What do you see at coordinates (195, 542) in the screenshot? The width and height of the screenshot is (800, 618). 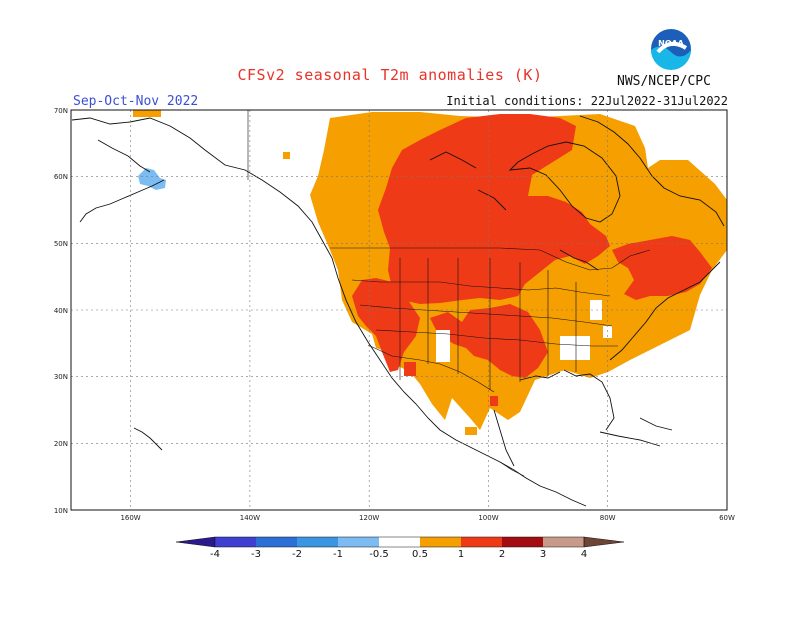 I see `colorbar-min-arrow` at bounding box center [195, 542].